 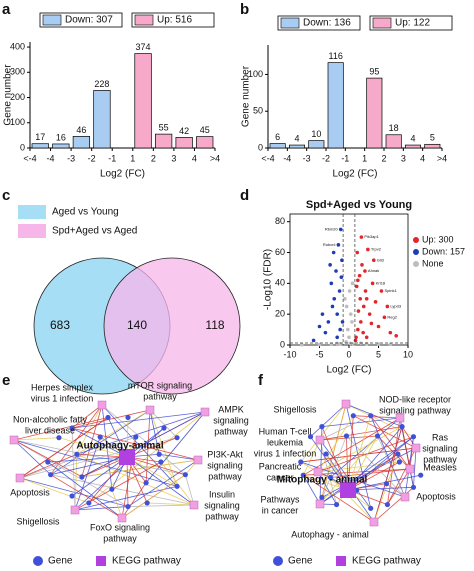 I want to click on pathway-label: NOD-like receptor, so click(x=415, y=399).